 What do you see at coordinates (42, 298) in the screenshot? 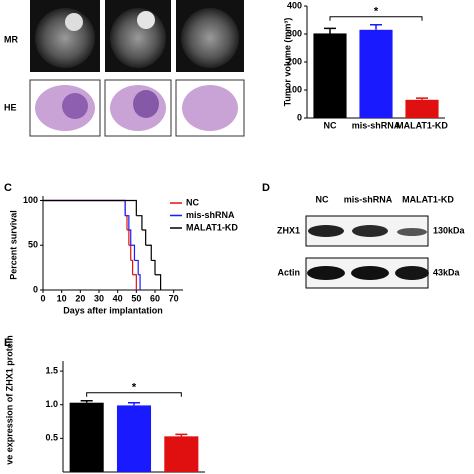
I see `x-tick-label: 0` at bounding box center [42, 298].